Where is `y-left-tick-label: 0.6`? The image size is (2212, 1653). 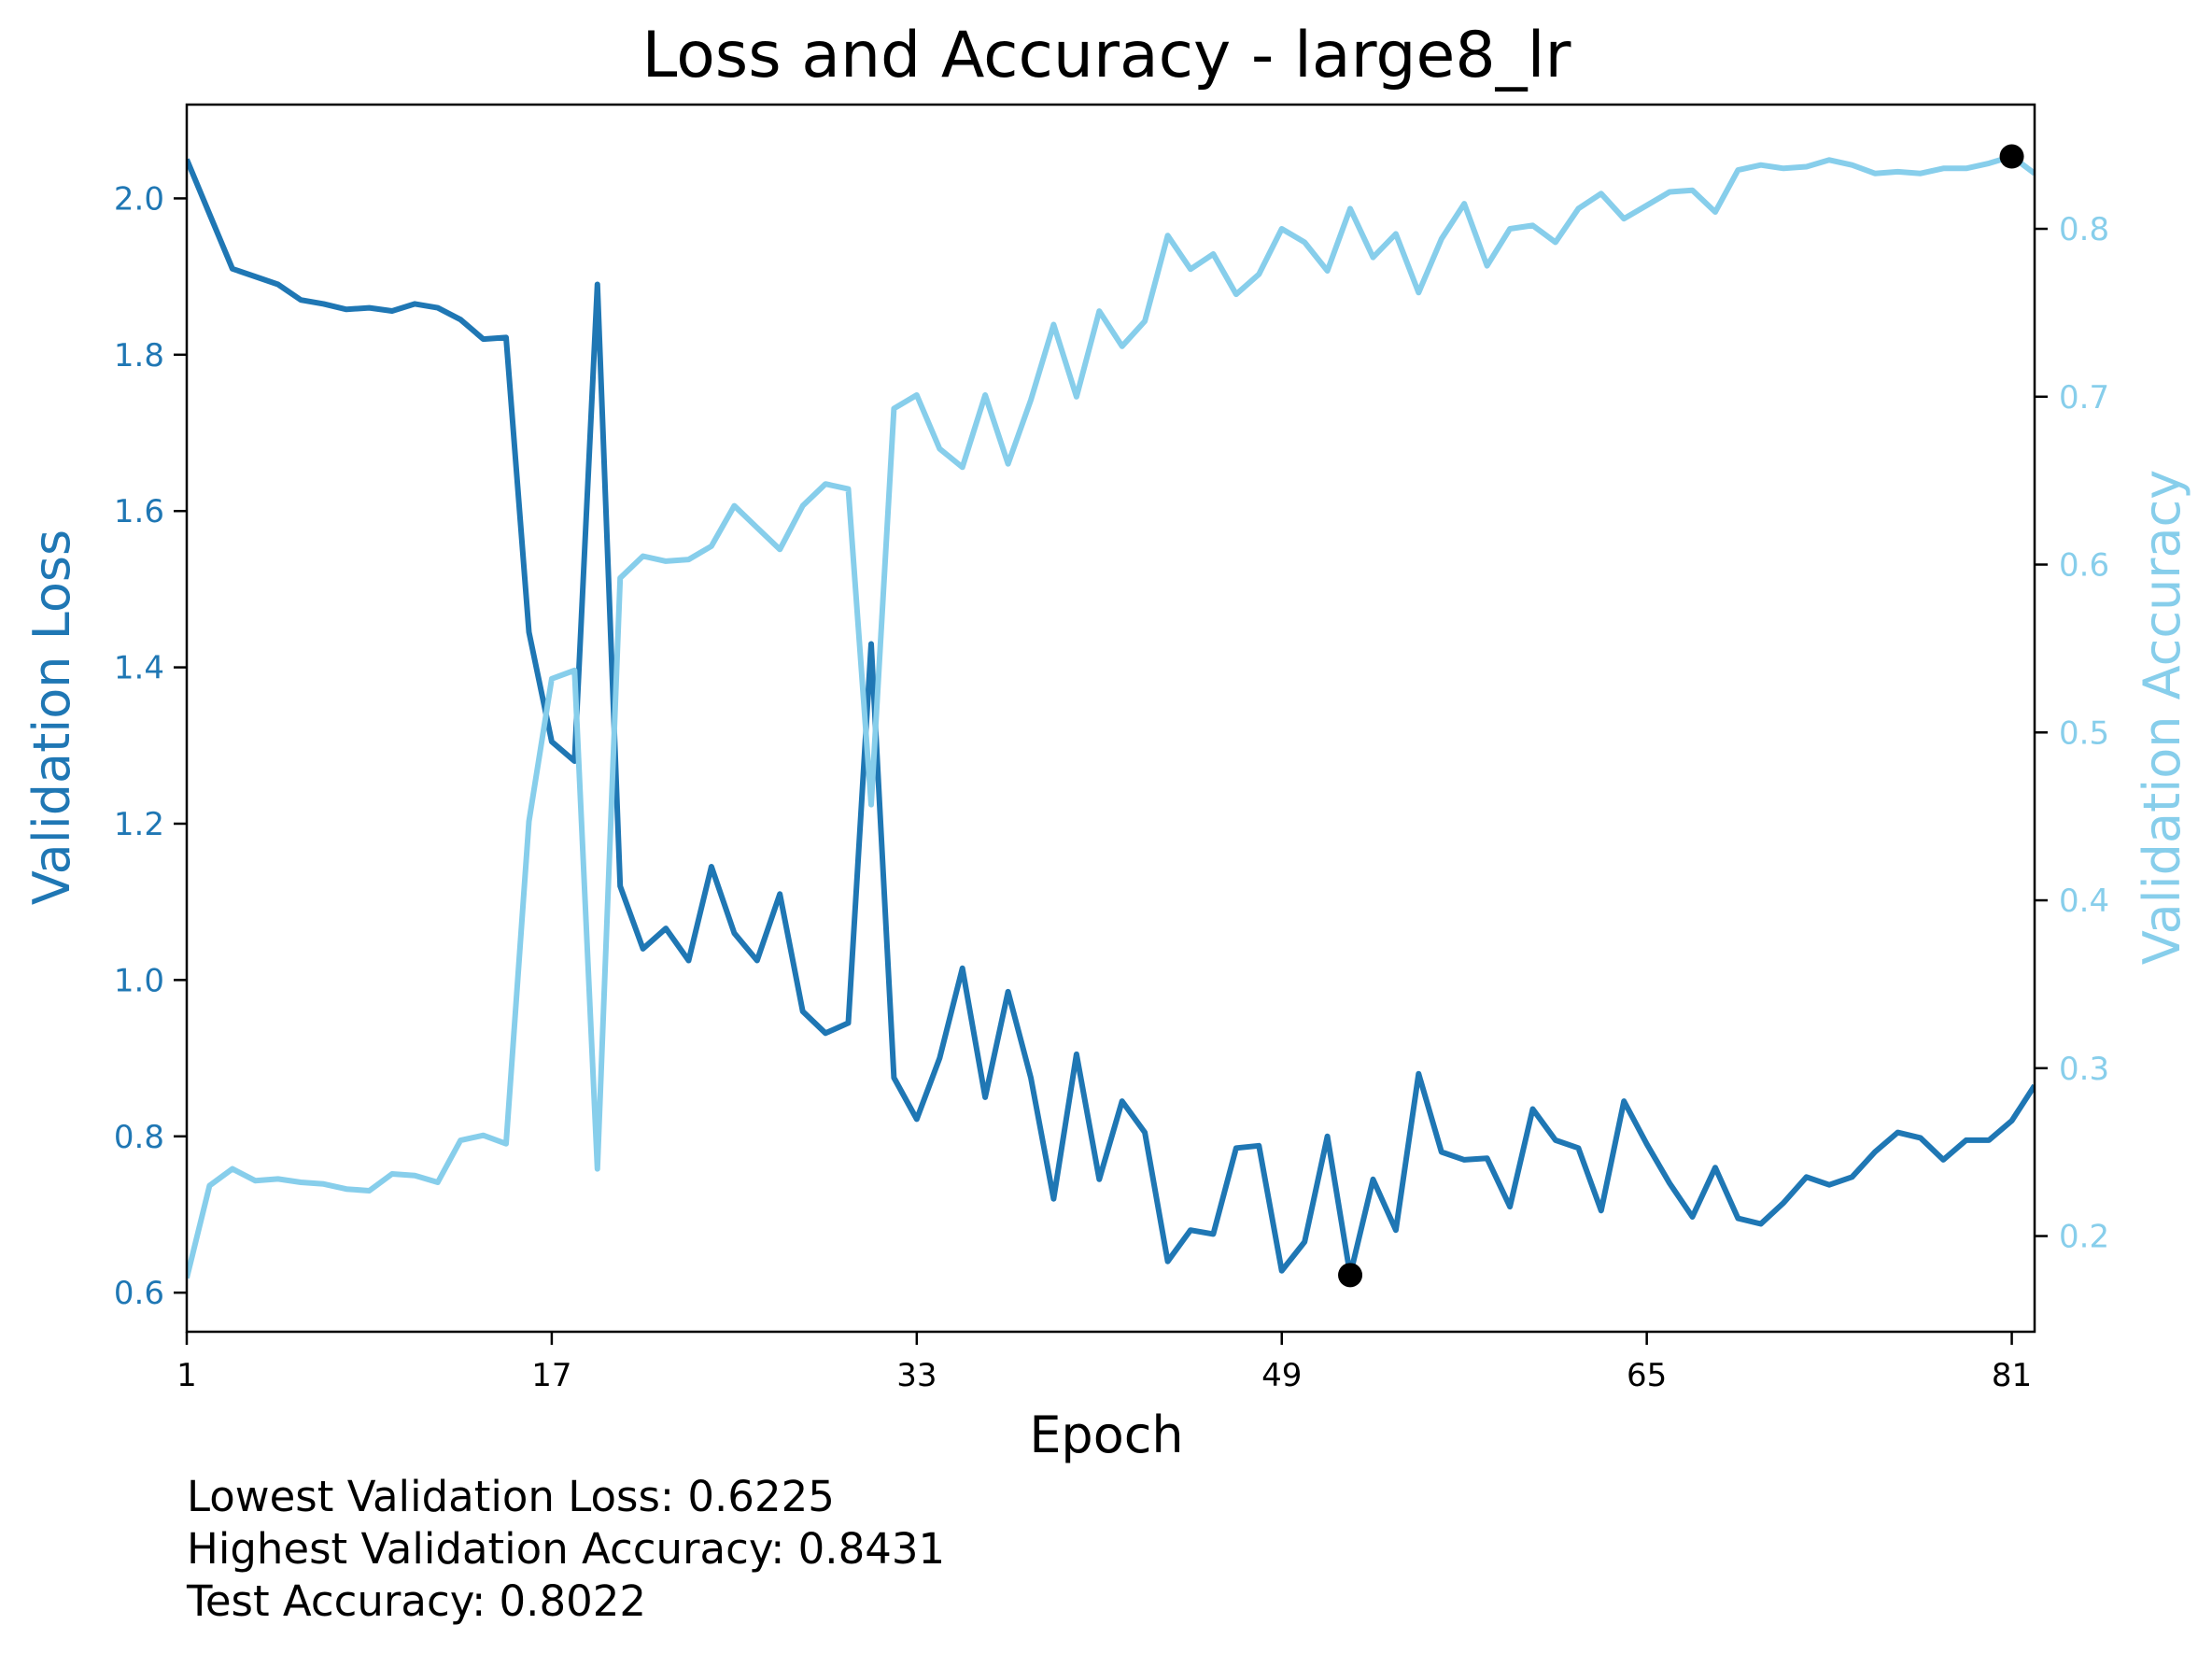 y-left-tick-label: 0.6 is located at coordinates (139, 1293).